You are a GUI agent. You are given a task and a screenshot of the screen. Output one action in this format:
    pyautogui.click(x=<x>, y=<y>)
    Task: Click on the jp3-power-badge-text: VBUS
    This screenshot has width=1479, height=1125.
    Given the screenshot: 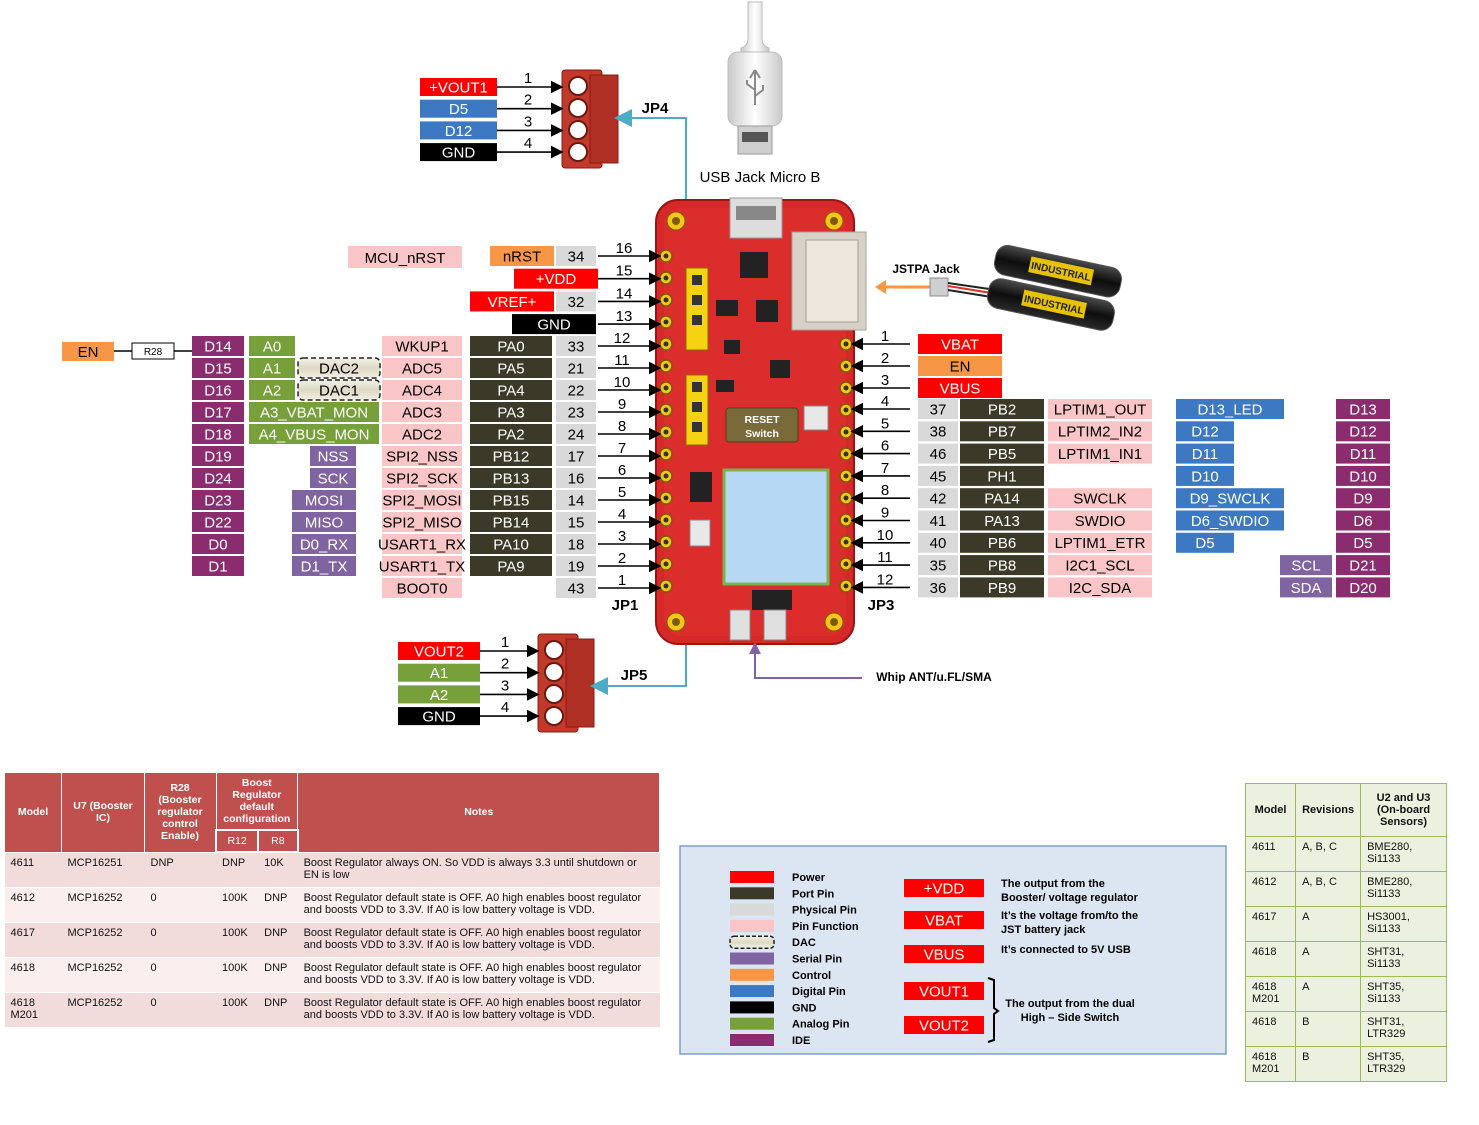 What is the action you would take?
    pyautogui.click(x=960, y=388)
    